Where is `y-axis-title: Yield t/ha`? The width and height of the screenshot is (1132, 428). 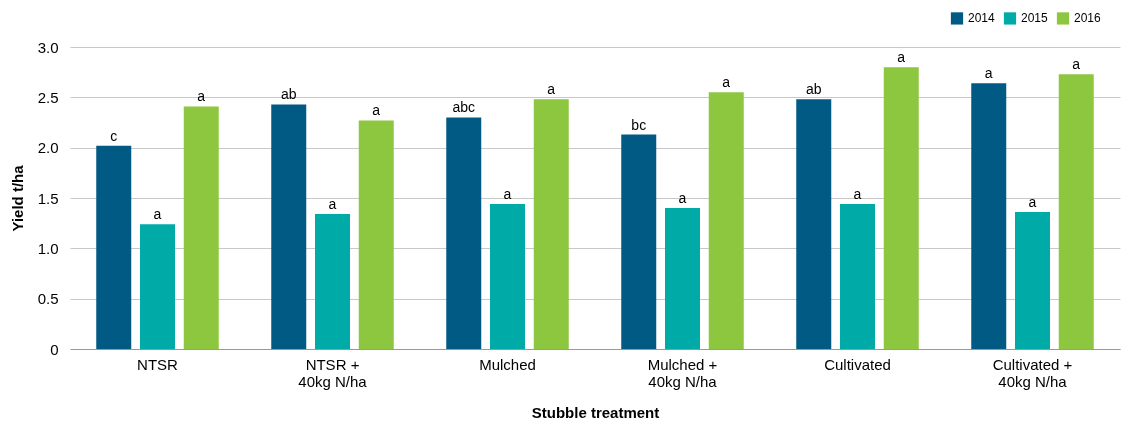
y-axis-title: Yield t/ha is located at coordinates (17, 198).